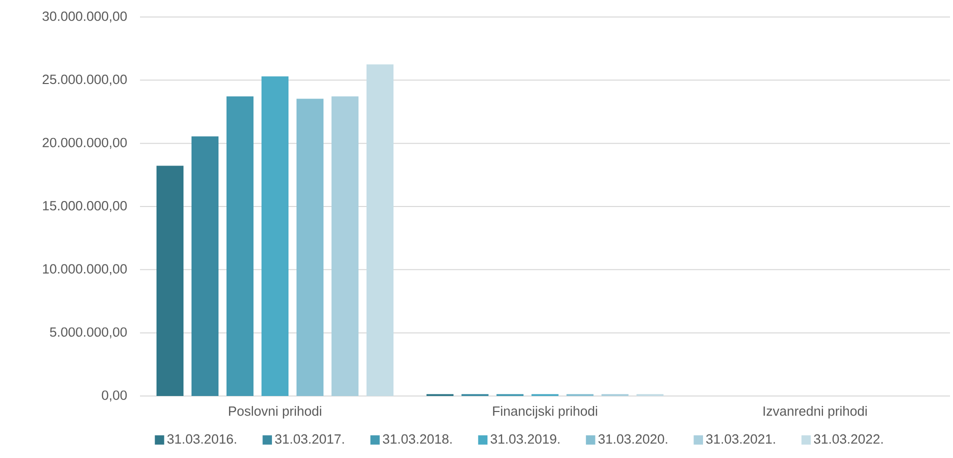 This screenshot has width=953, height=458. I want to click on y-tick-label: 20.000.000,00, so click(84, 143).